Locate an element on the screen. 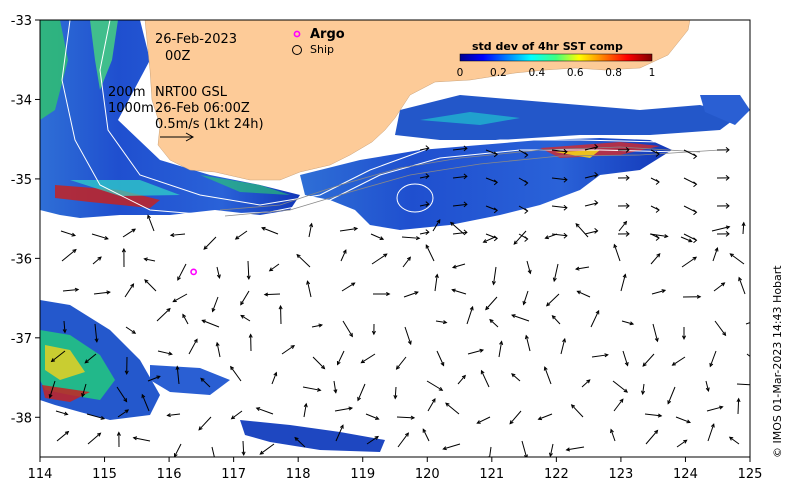  y-tick-label: -34 is located at coordinates (21, 100).